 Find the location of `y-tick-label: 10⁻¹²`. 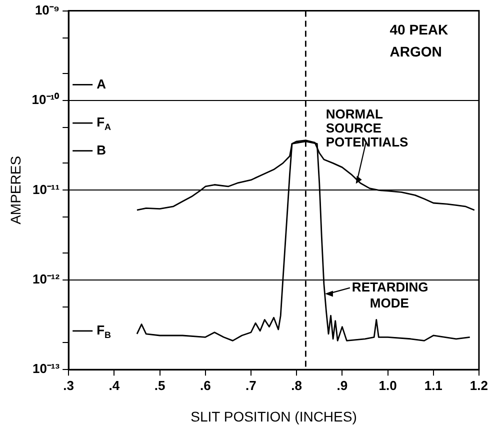

y-tick-label: 10⁻¹² is located at coordinates (46, 278).